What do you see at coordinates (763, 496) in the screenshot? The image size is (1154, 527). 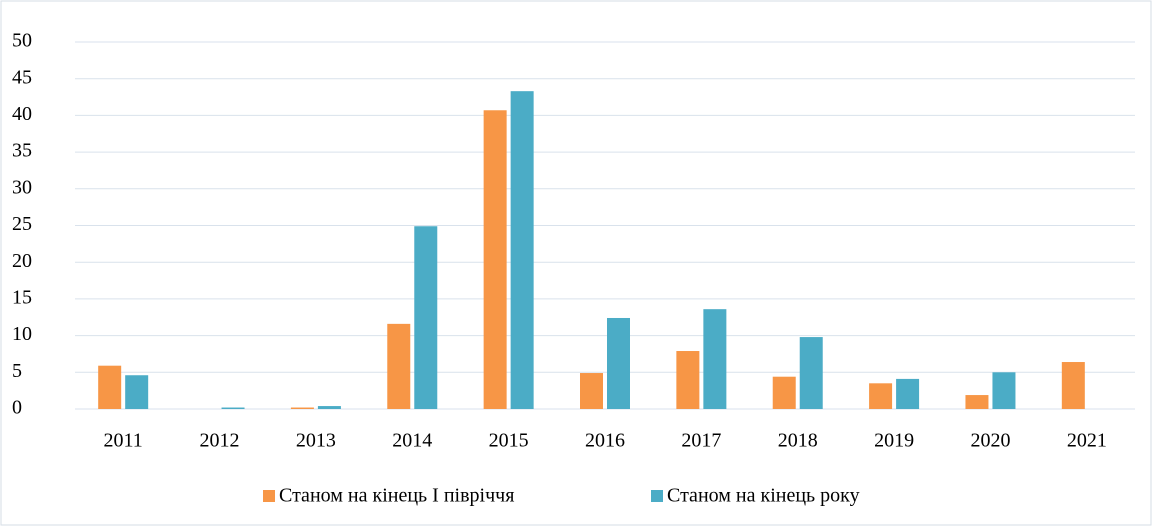 I see `legend-label: Станом на кінець року` at bounding box center [763, 496].